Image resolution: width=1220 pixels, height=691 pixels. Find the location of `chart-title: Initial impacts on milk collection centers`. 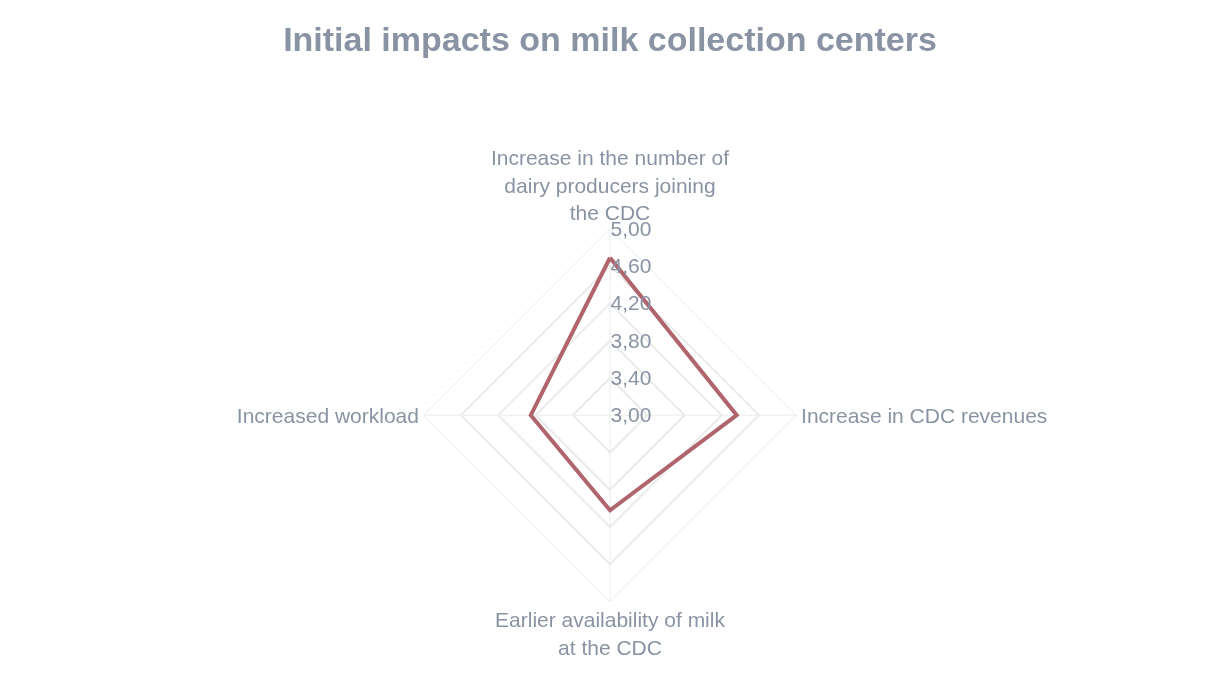

chart-title: Initial impacts on milk collection centers is located at coordinates (610, 39).